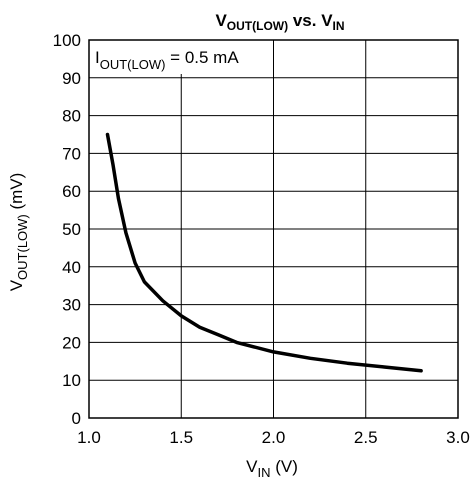  I want to click on x-tick-label-2.5: 2.5, so click(366, 437).